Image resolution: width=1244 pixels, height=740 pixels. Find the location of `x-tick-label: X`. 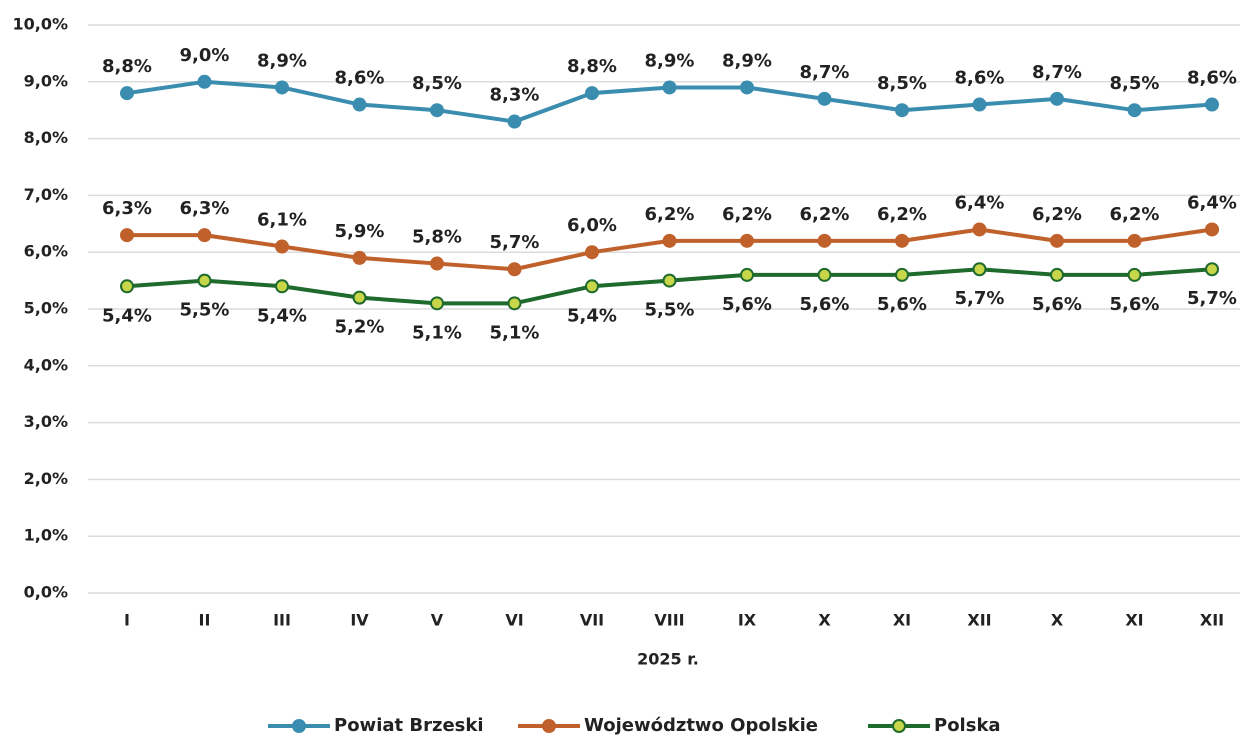

x-tick-label: X is located at coordinates (1057, 620).